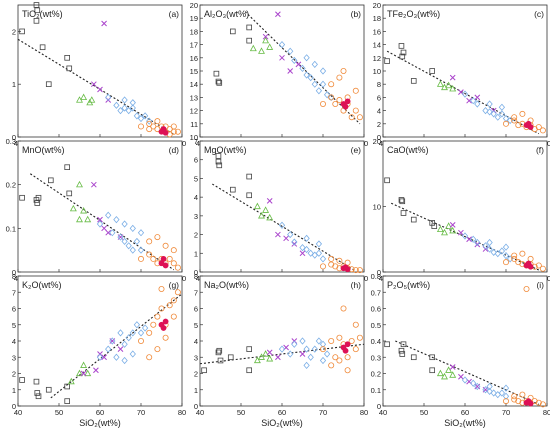 The height and width of the screenshot is (430, 550). What do you see at coordinates (376, 325) in the screenshot?
I see `y-tick-label: 0.5` at bounding box center [376, 325].